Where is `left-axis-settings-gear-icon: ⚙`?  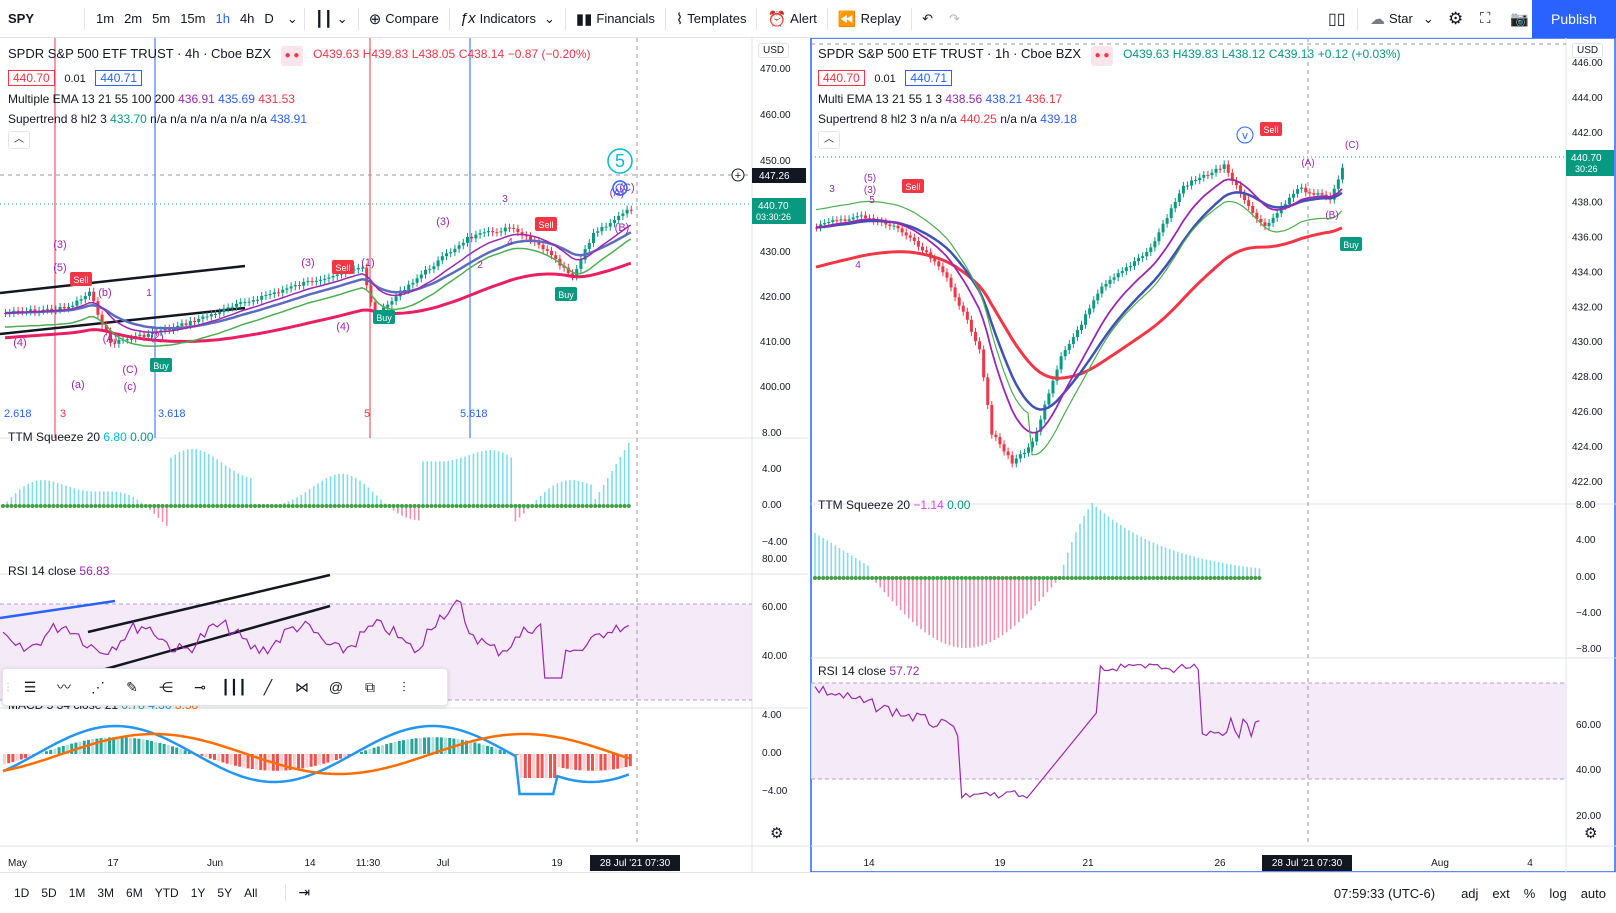
left-axis-settings-gear-icon: ⚙ is located at coordinates (776, 833).